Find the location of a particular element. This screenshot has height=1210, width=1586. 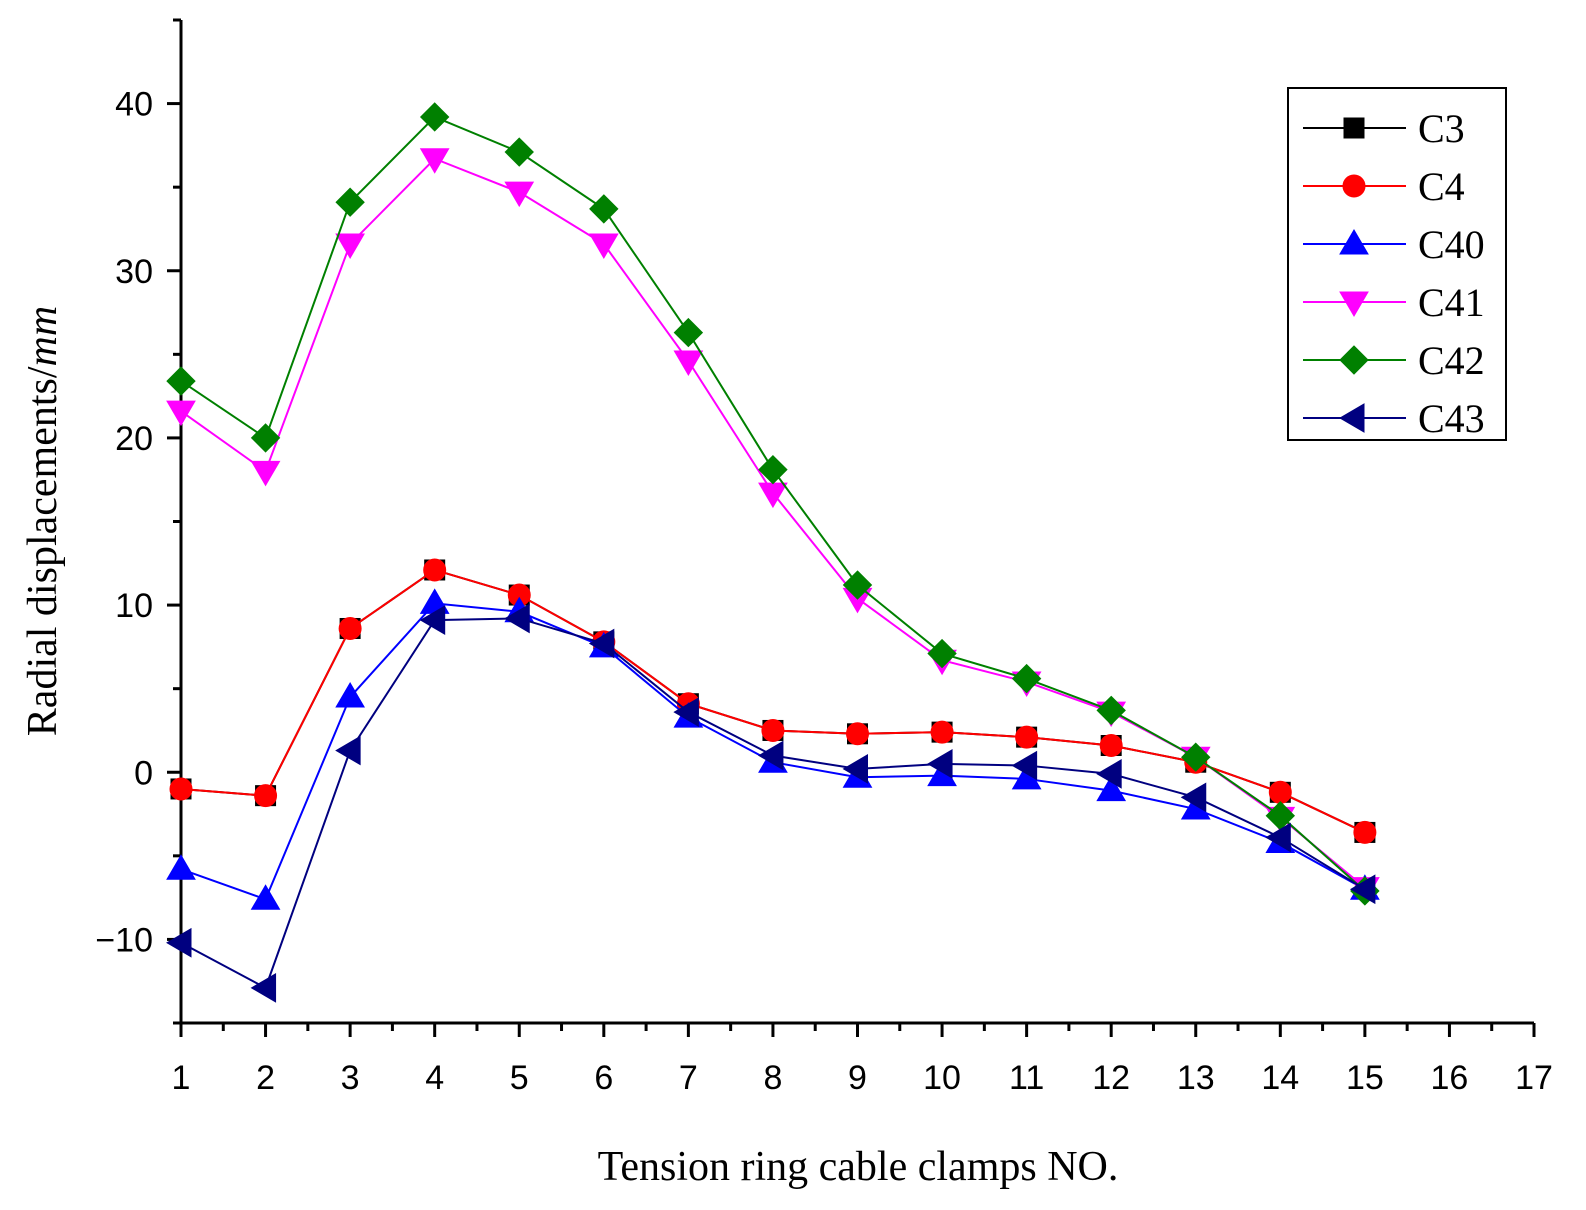

x-tick-label: 17 is located at coordinates (1534, 1078).